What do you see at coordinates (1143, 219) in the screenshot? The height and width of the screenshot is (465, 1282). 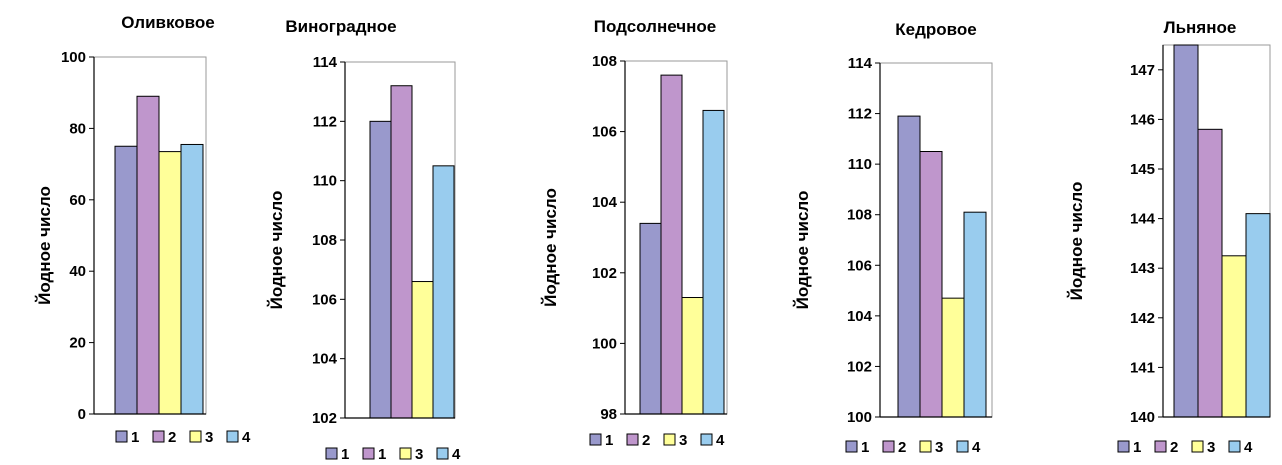 I see `y-tick-label: 144` at bounding box center [1143, 219].